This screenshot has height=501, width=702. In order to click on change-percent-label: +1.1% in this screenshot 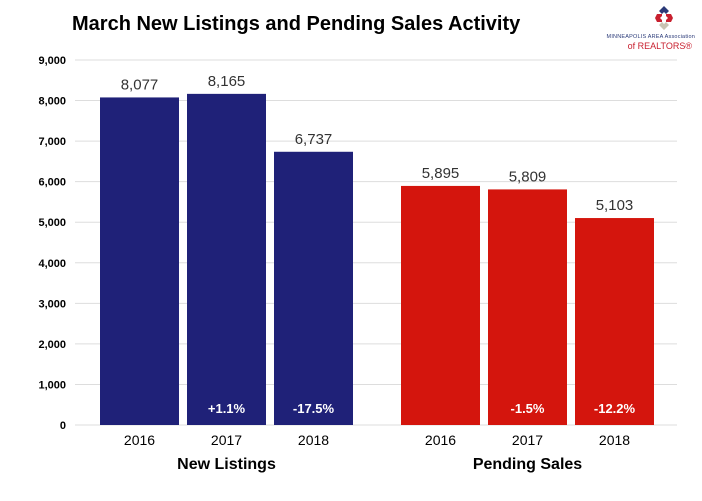, I will do `click(227, 408)`.